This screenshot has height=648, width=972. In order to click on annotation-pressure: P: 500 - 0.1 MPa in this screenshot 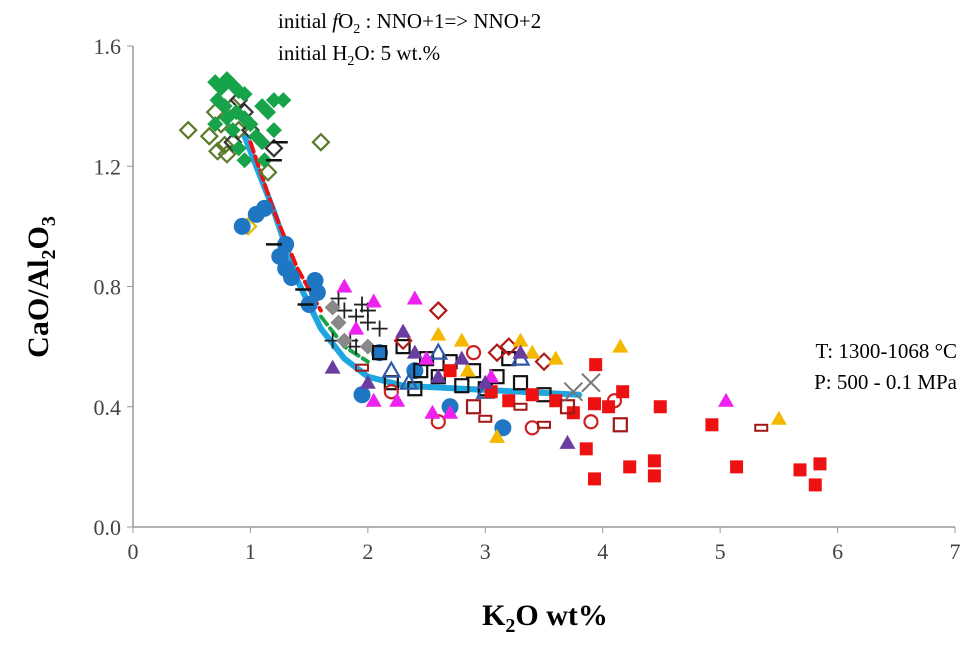, I will do `click(886, 382)`.